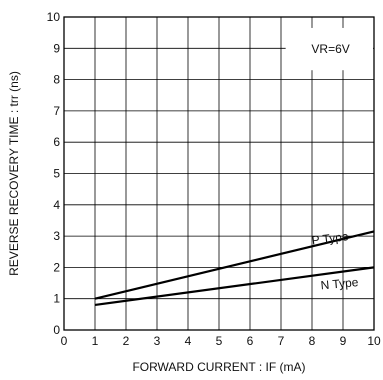 This screenshot has width=383, height=380. Describe the element at coordinates (343, 341) in the screenshot. I see `x-tick-label: 9` at that location.